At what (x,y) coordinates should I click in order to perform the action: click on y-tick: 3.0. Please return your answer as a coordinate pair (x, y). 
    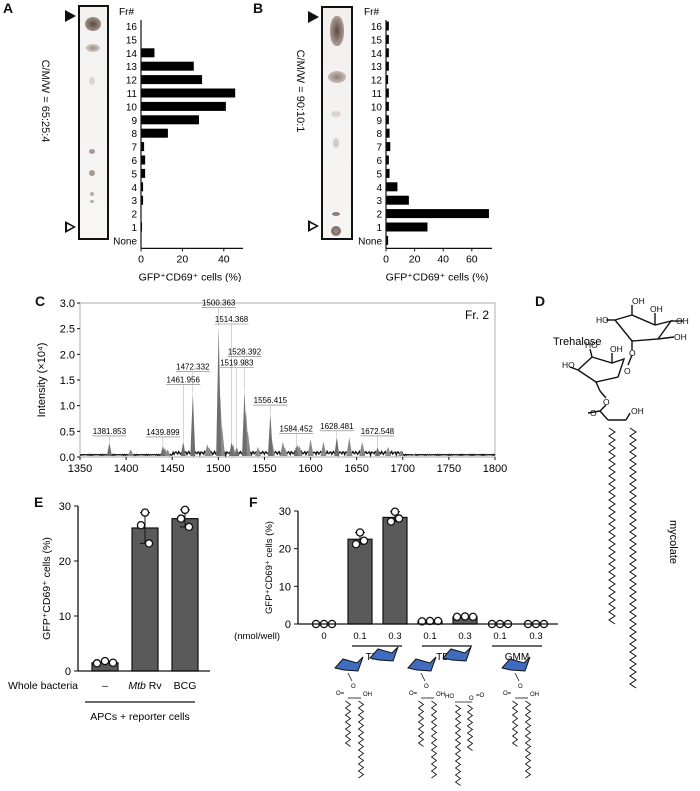
    Looking at the image, I should click on (67, 304).